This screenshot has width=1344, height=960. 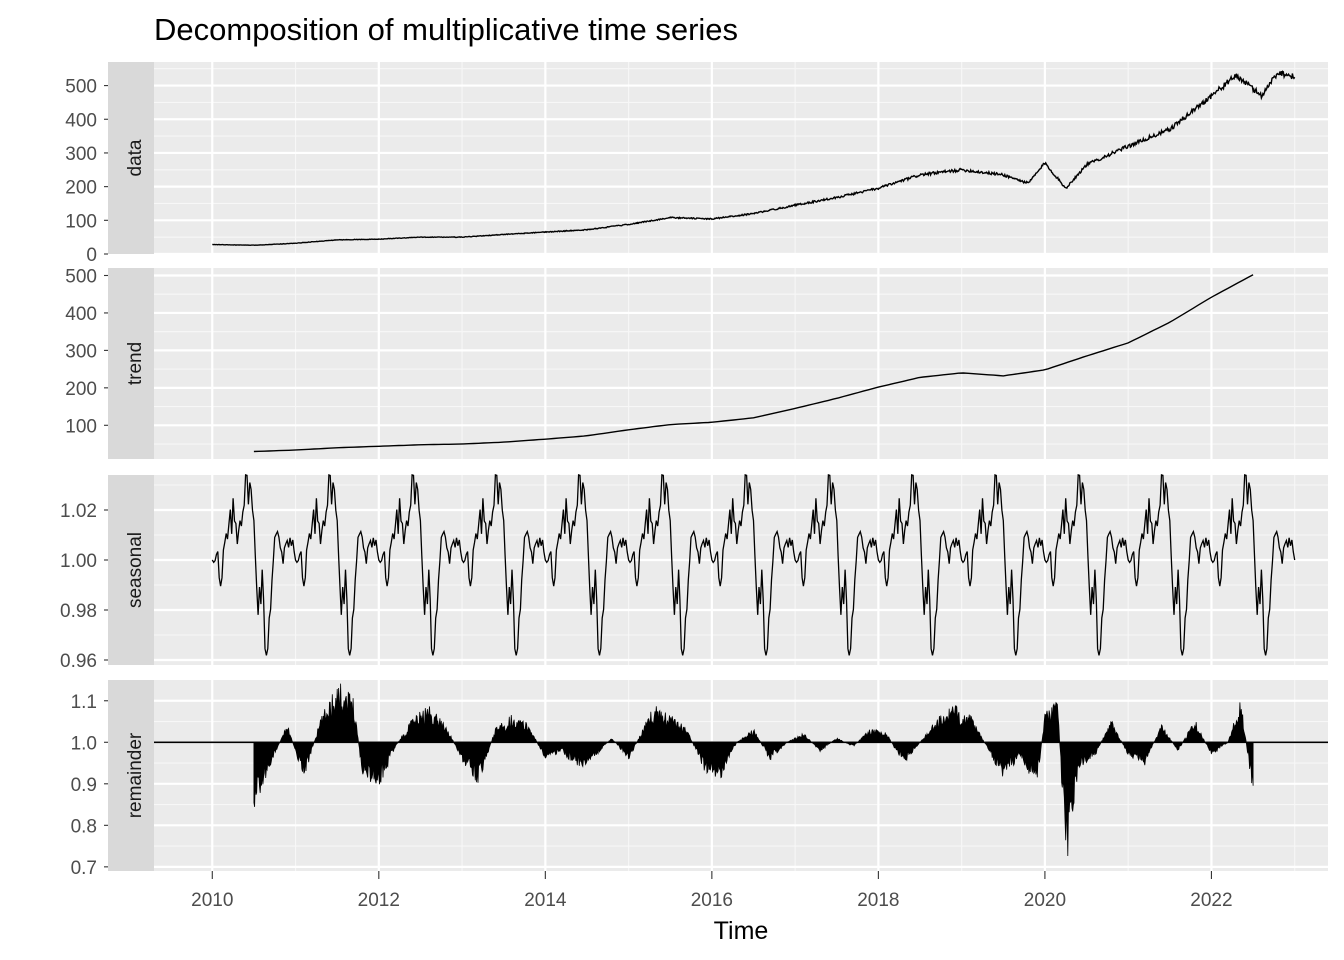 What do you see at coordinates (754, 158) in the screenshot?
I see `series-line-data` at bounding box center [754, 158].